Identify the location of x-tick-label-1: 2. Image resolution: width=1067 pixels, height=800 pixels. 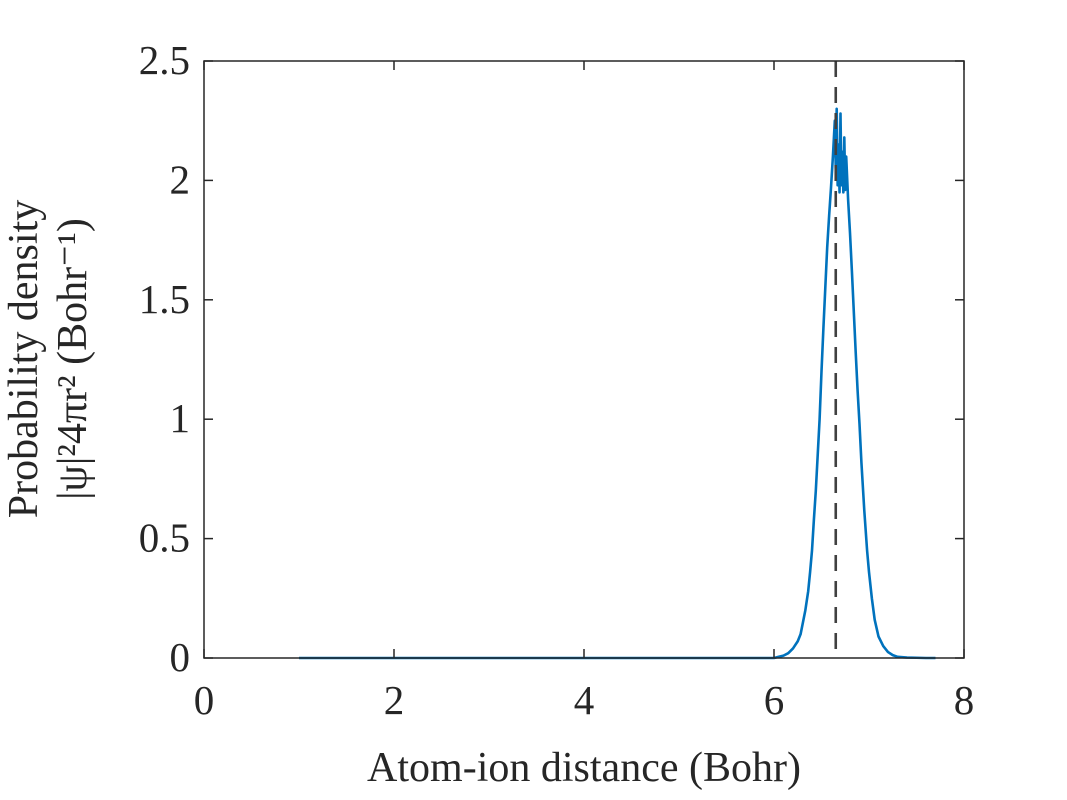
(394, 700).